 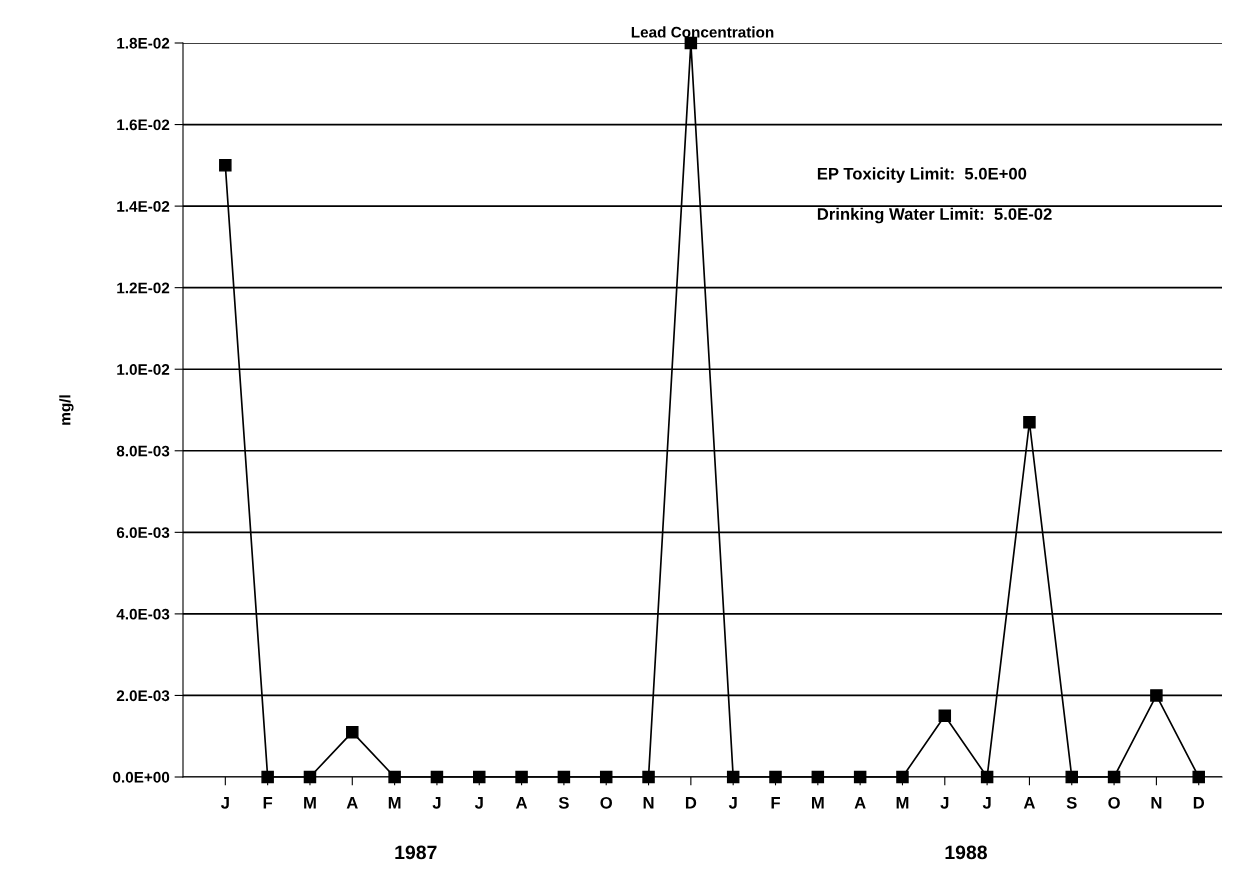 I want to click on y-tick-label: 1.8E-02, so click(x=143, y=43).